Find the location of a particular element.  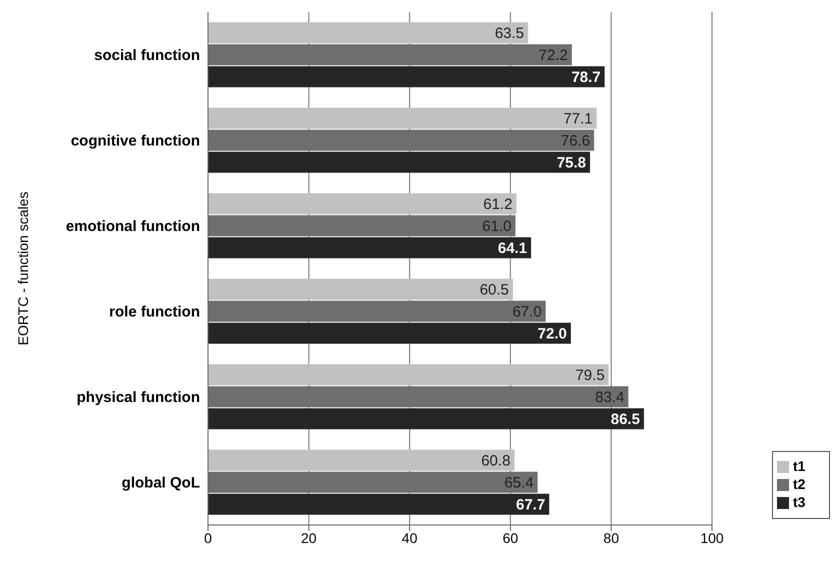

y-tick-label: global QoL is located at coordinates (161, 483).